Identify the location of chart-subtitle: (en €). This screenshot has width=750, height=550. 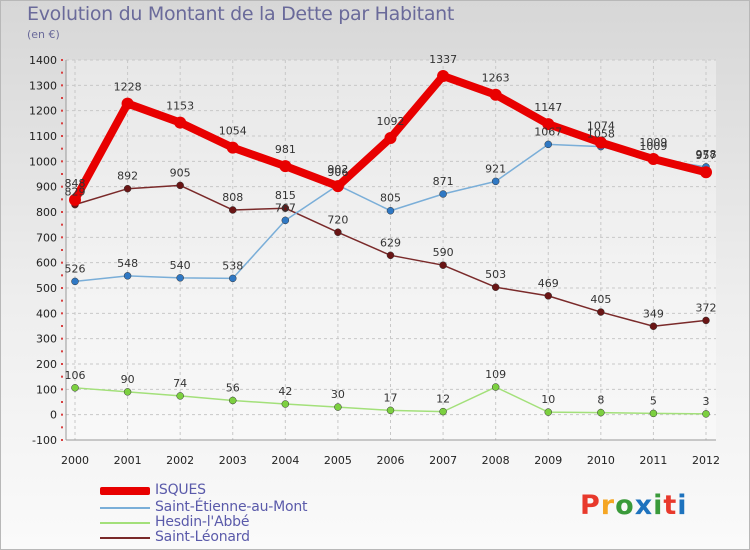
(43, 34).